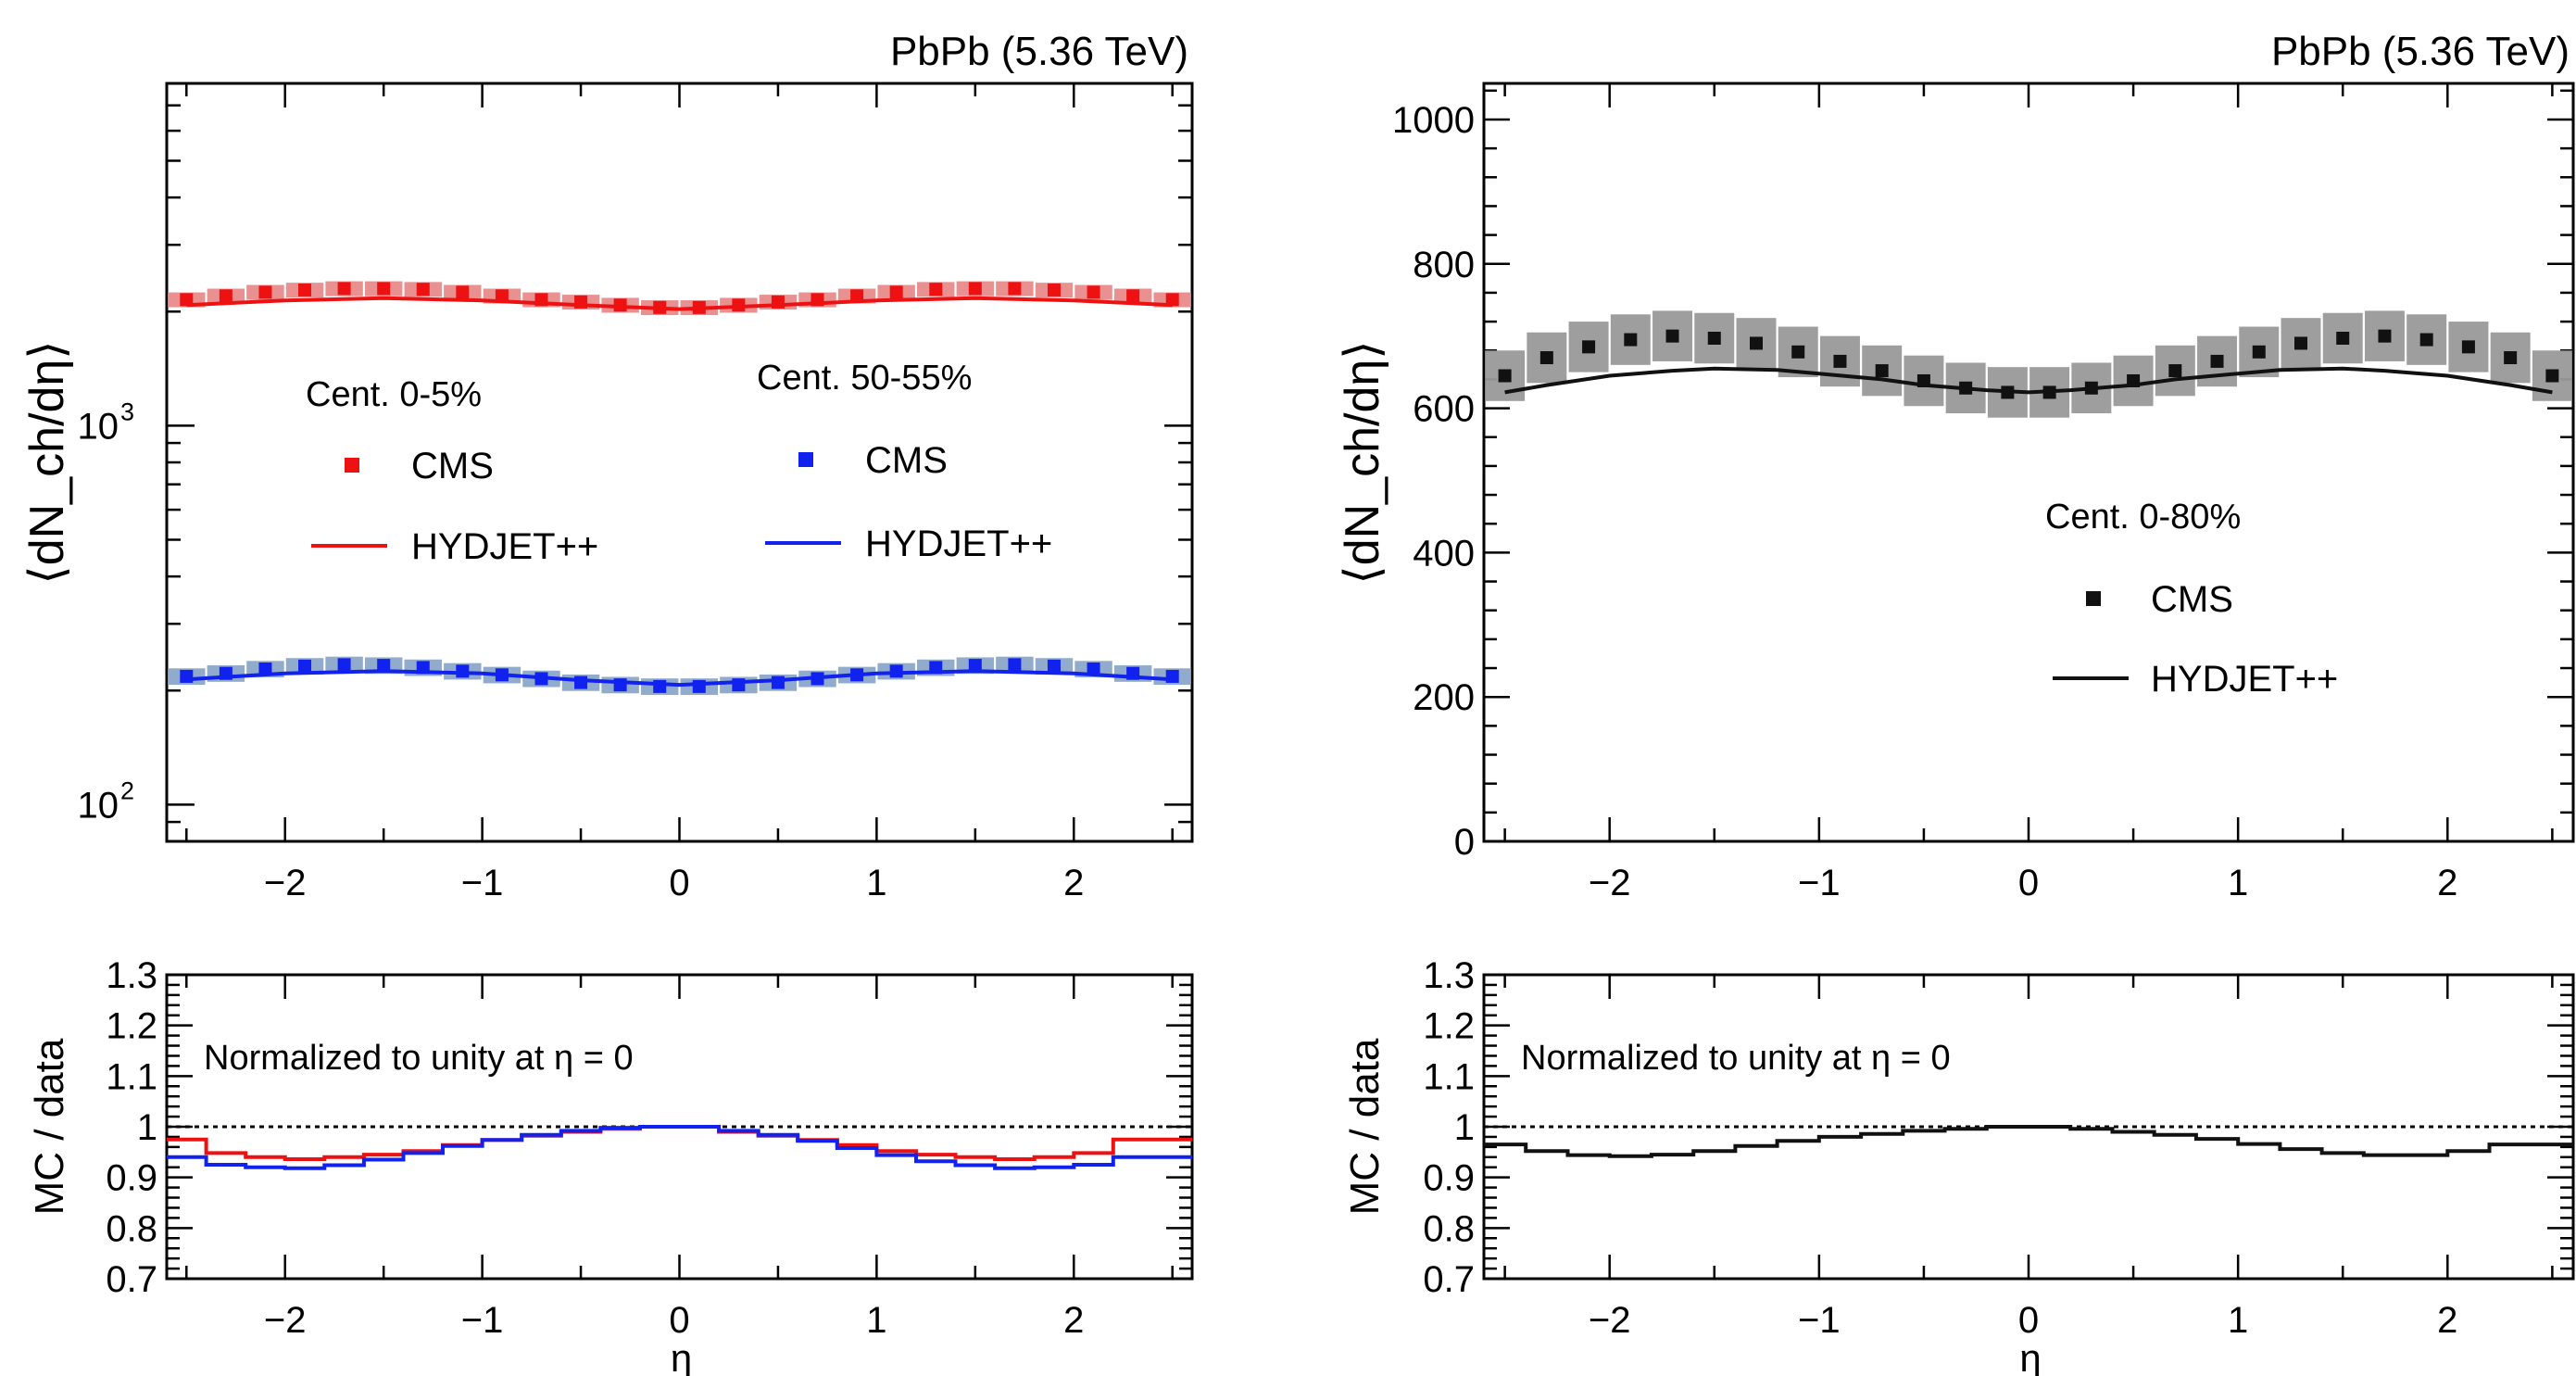 The width and height of the screenshot is (2576, 1376). Describe the element at coordinates (864, 379) in the screenshot. I see `legend-header: Cent. 50-55%` at that location.